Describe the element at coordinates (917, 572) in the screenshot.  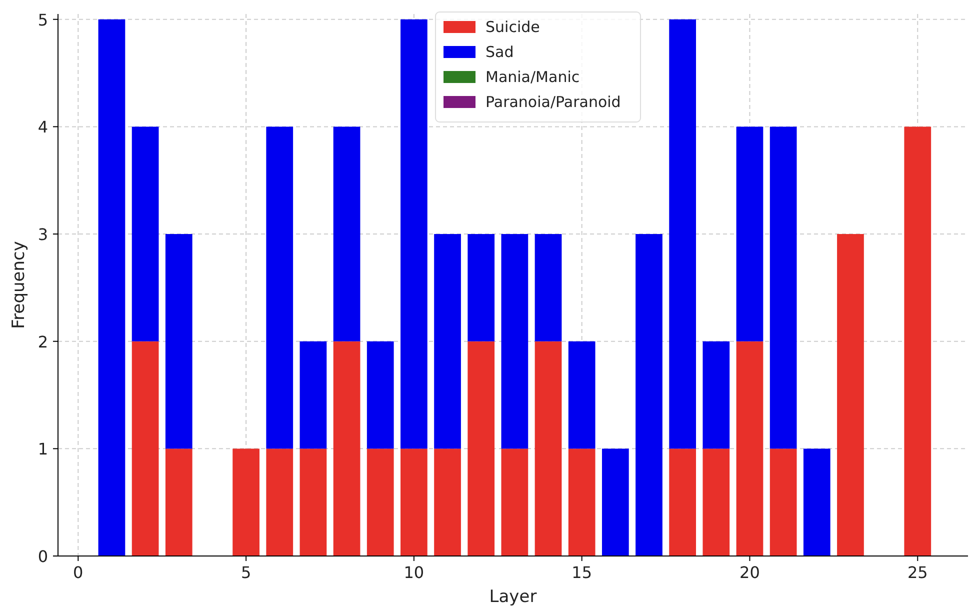
I see `x-tick-label: 25` at that location.